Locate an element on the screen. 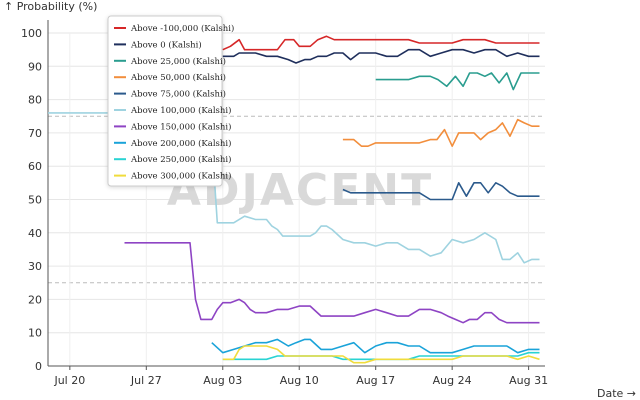  y-tick-labels: 0 10 20 30 40 50 60 70 80 90 100 is located at coordinates (31, 200).